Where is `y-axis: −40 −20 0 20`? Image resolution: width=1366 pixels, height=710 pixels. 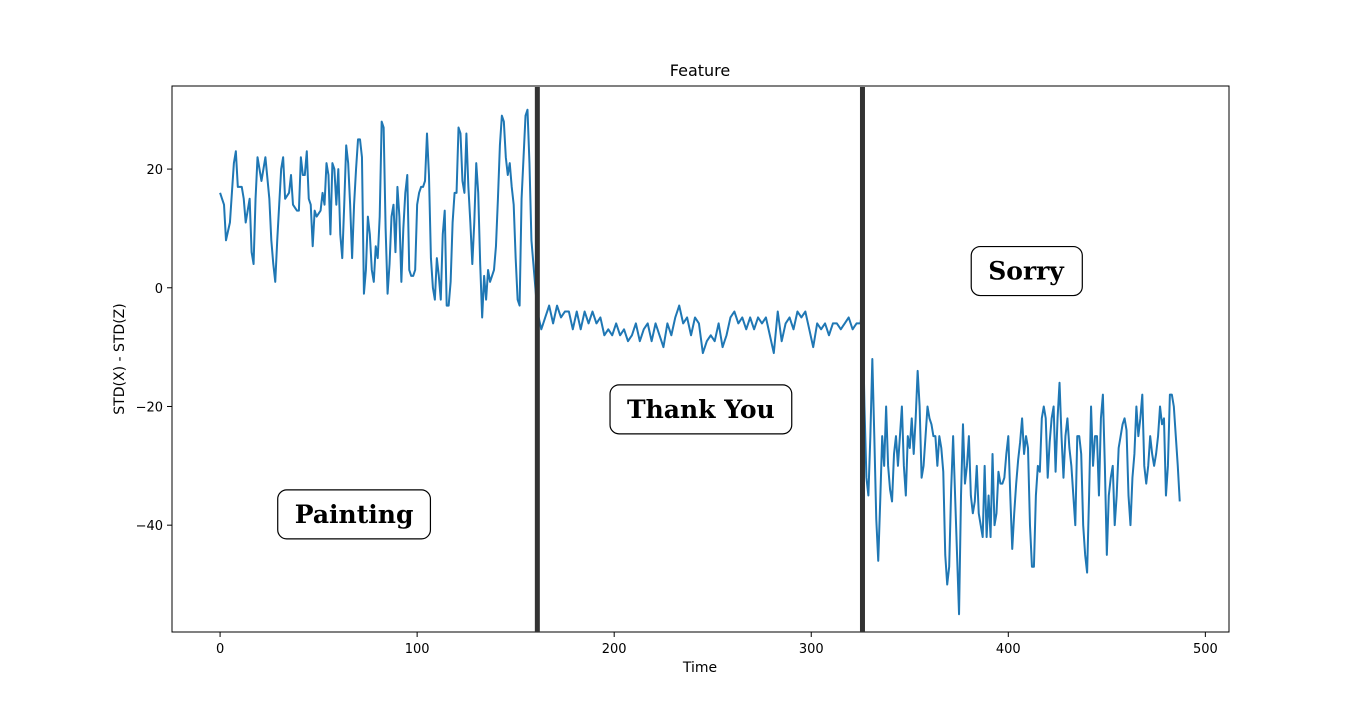 y-axis: −40 −20 0 20 is located at coordinates (154, 348).